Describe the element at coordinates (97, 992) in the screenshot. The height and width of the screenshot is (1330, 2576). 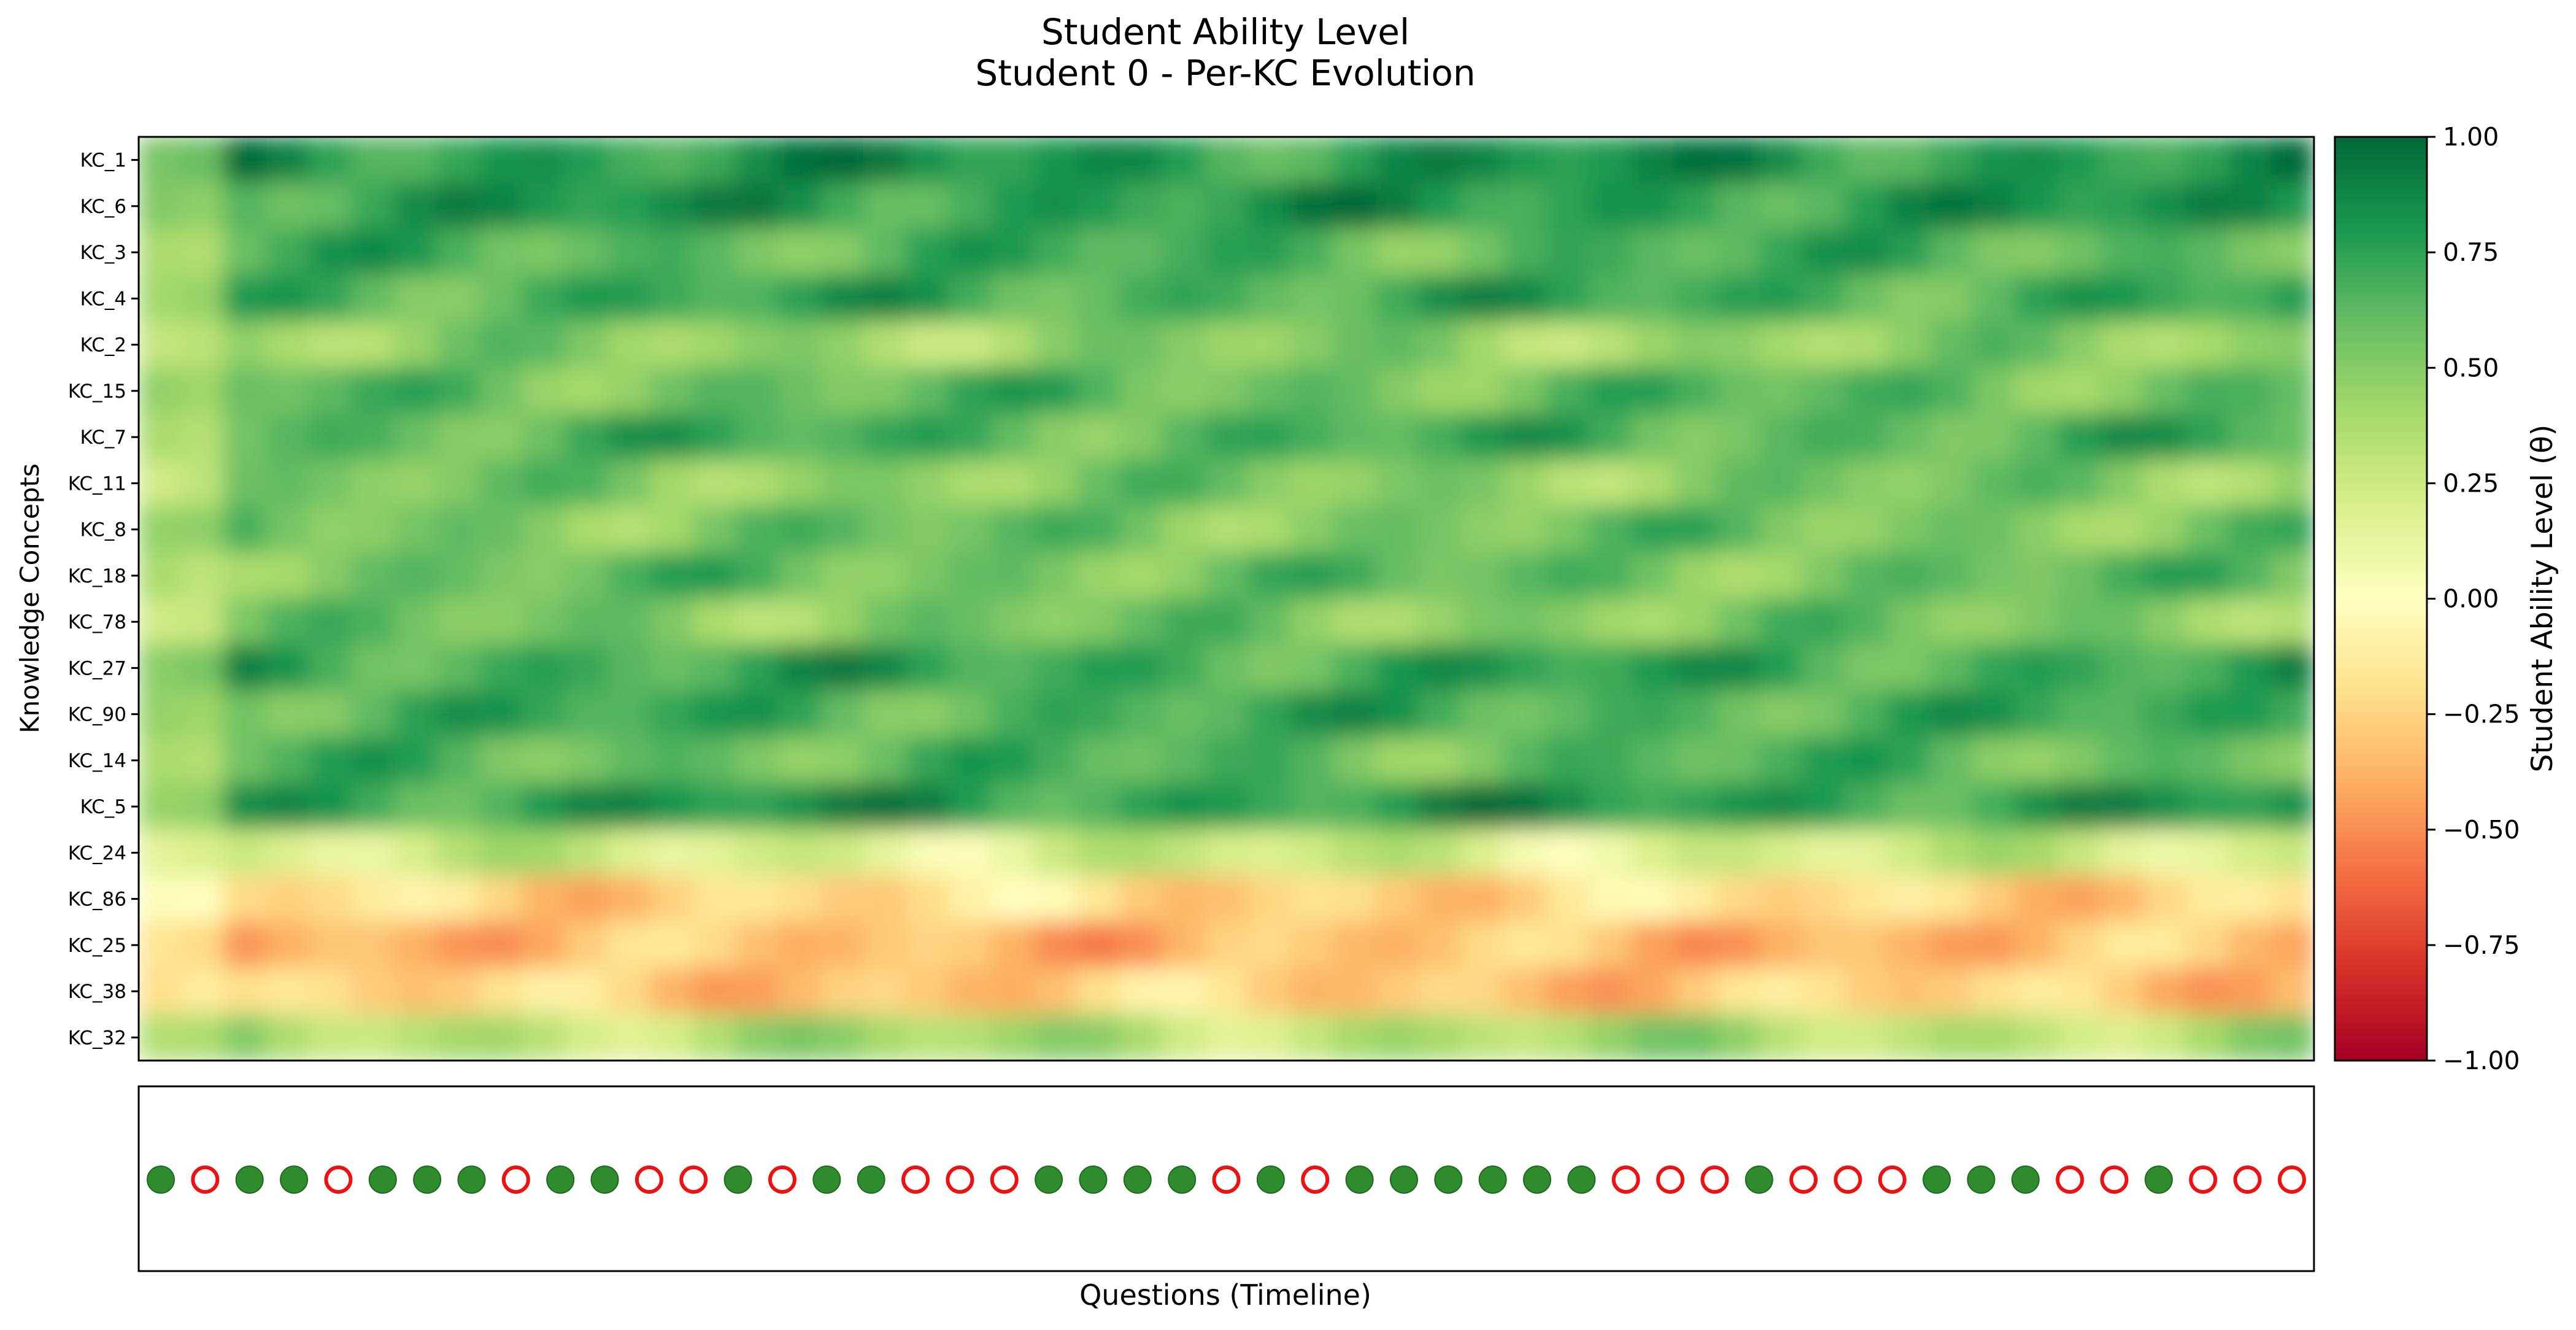
I see `y-tick-label: KC_38` at that location.